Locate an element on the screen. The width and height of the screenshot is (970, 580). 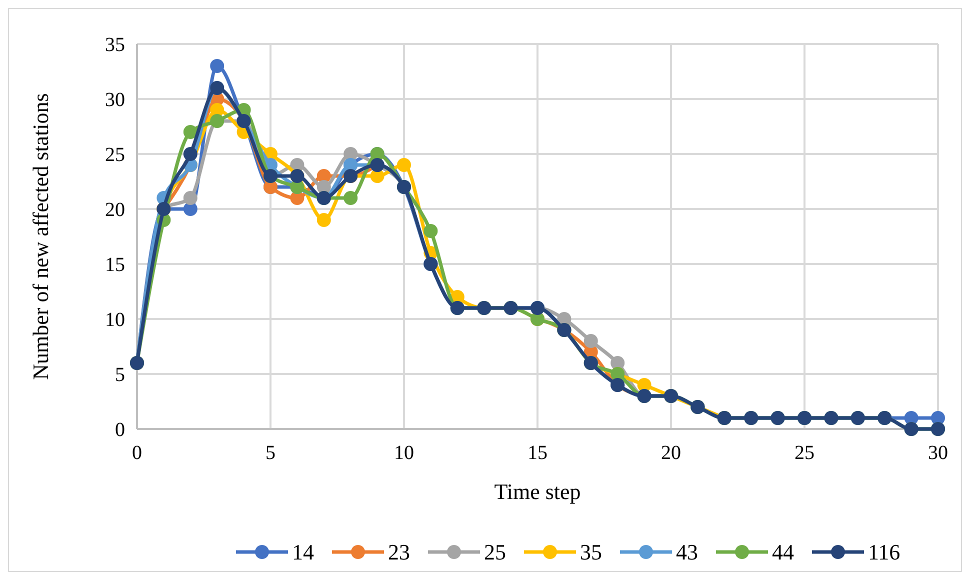
y-tick-label: 20 is located at coordinates (115, 210).